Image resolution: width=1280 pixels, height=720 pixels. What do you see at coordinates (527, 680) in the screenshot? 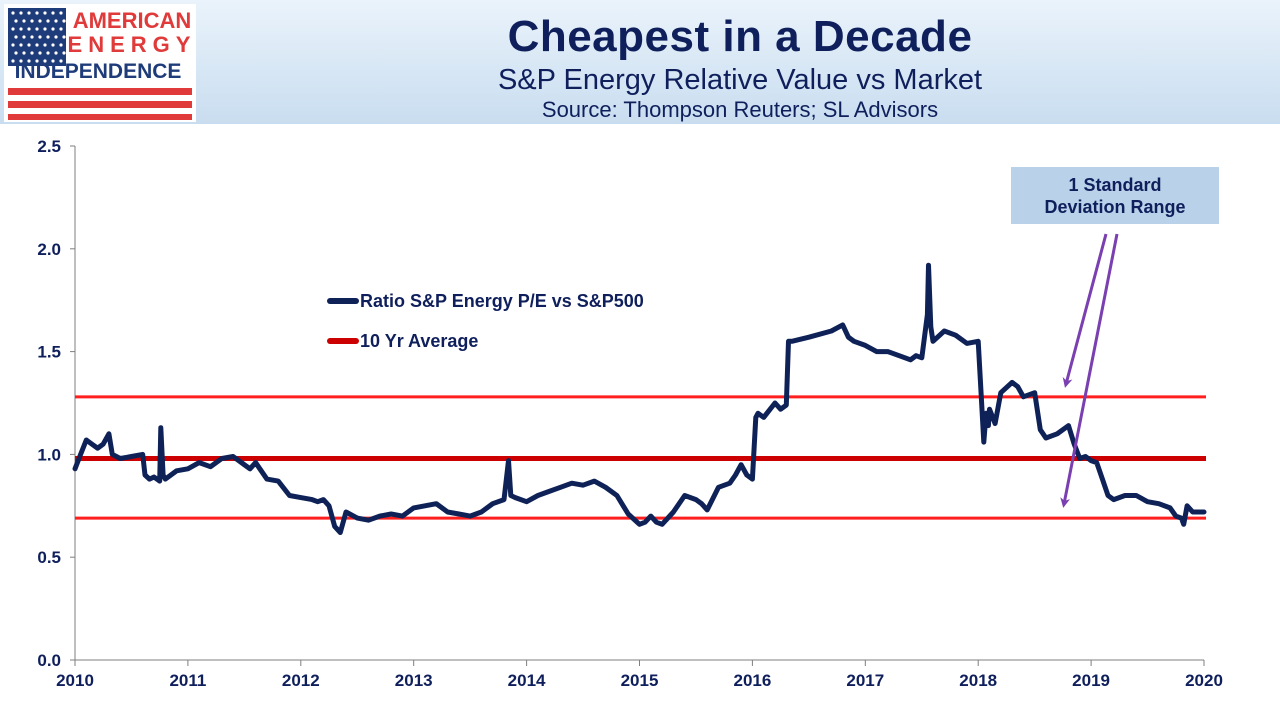
I see `x-tick-label: 2014` at bounding box center [527, 680].